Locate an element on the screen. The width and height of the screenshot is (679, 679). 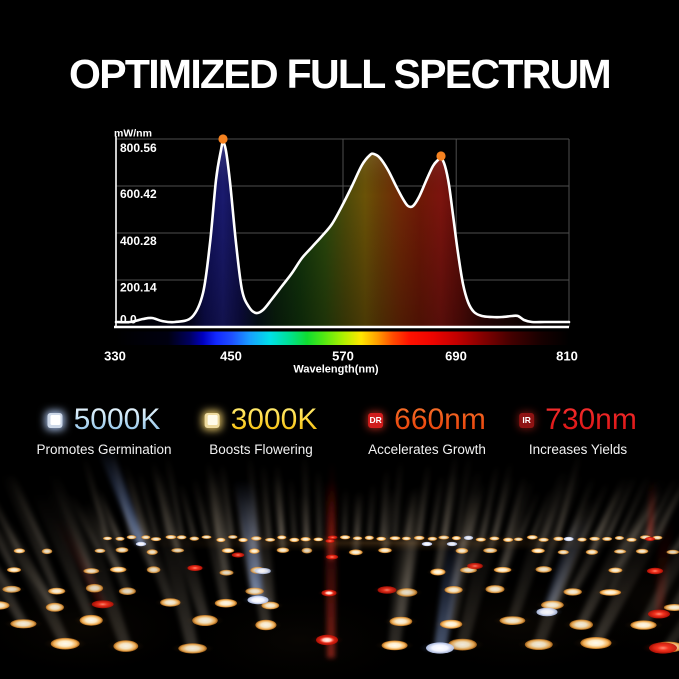
svg-text: 800.56 is located at coordinates (138, 148).